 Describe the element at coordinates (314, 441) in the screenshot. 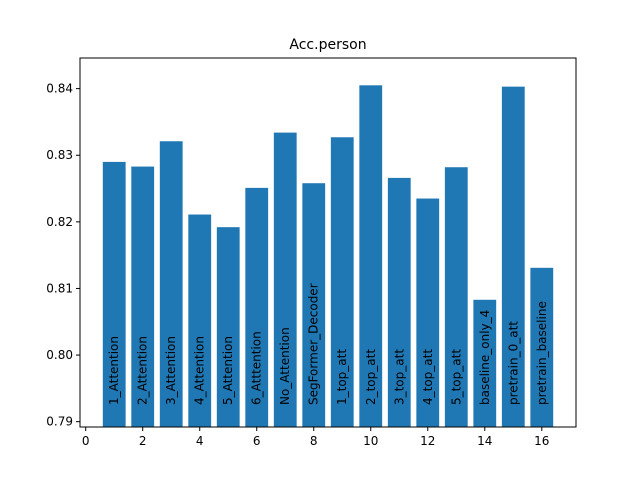

I see `x-tick-label: 8` at that location.